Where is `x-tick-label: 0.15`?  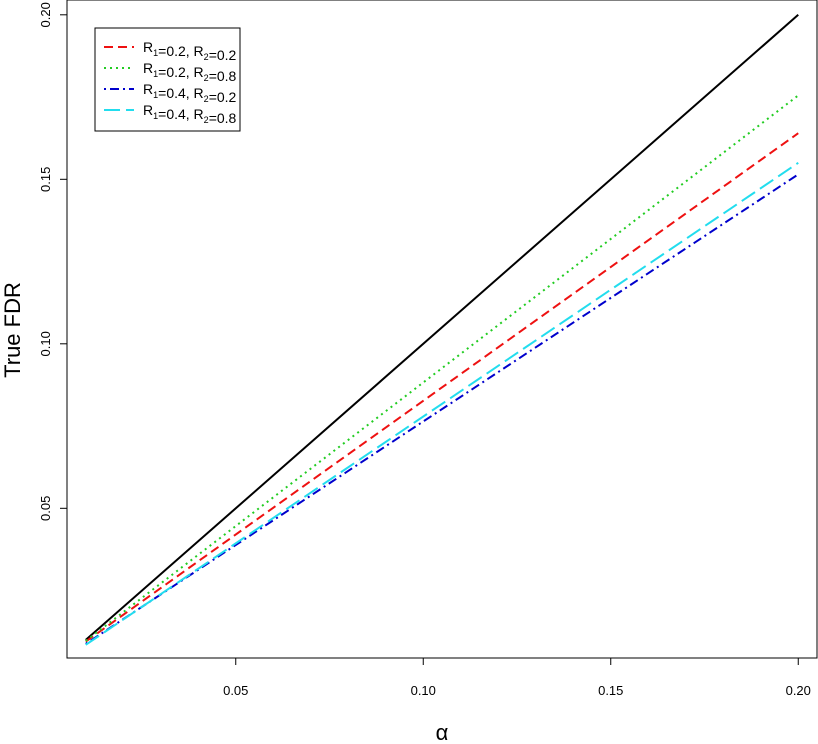
x-tick-label: 0.15 is located at coordinates (610, 690).